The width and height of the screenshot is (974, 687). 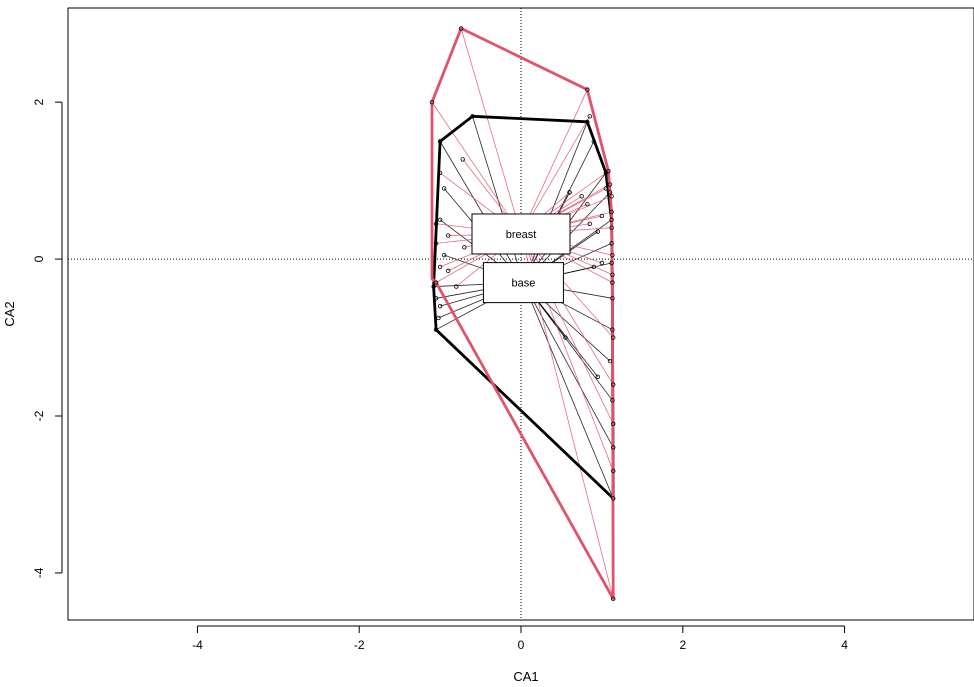 What do you see at coordinates (682, 645) in the screenshot?
I see `x-tick-label: 2` at bounding box center [682, 645].